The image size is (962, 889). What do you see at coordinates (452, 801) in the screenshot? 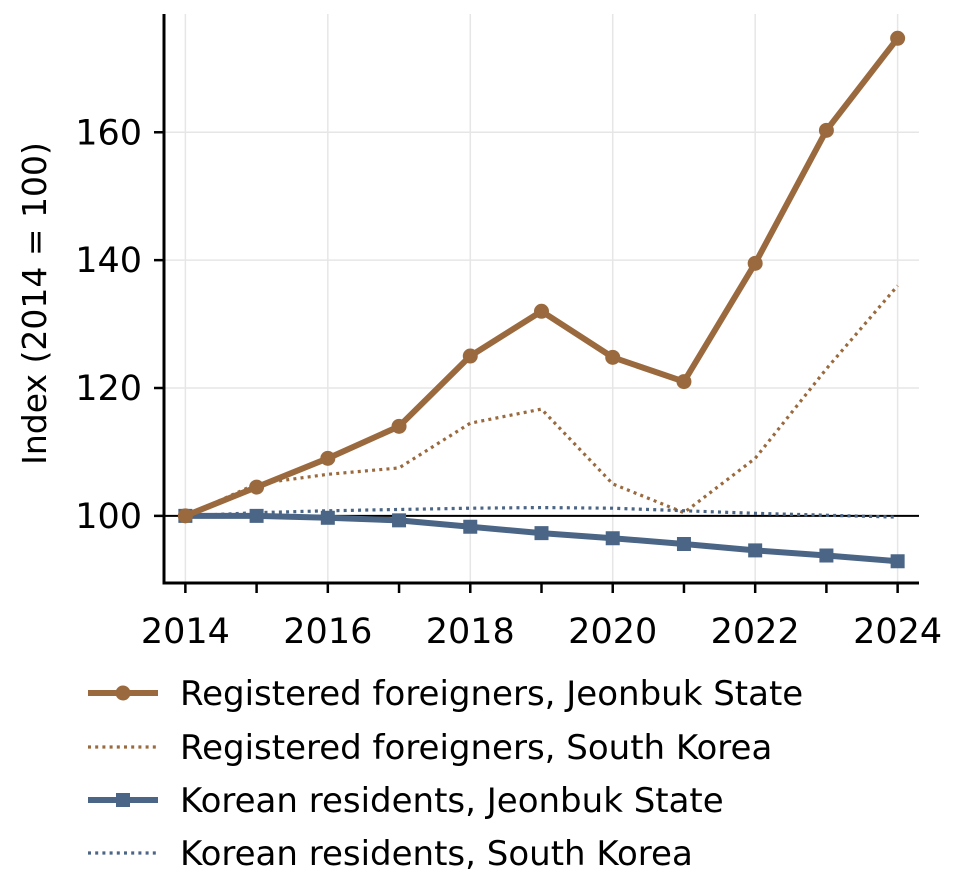
I see `legend-label: Korean residents, Jeonbuk State` at bounding box center [452, 801].